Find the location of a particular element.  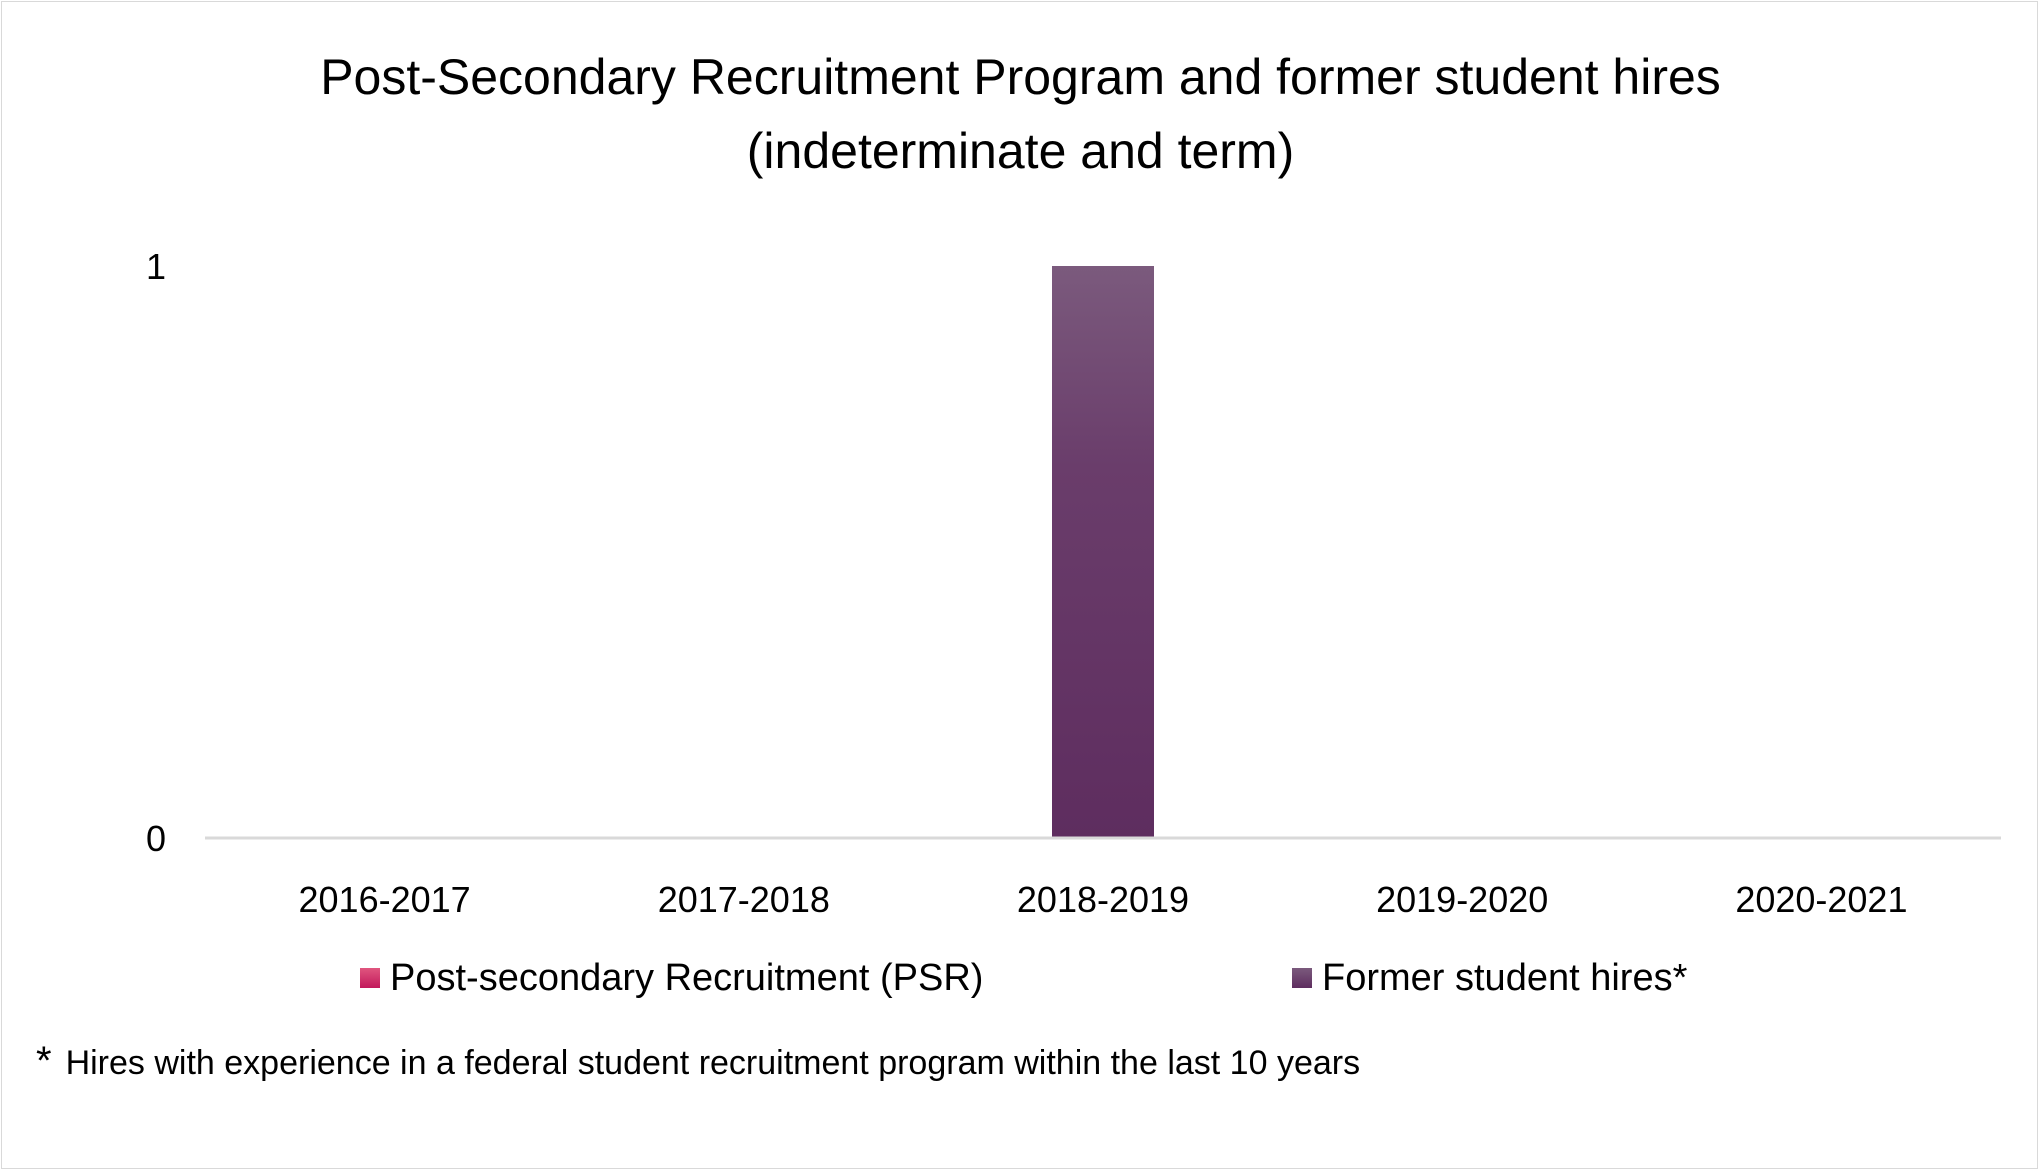

legend-item-psr: Post-secondary Recruitment (PSR) is located at coordinates (671, 978).